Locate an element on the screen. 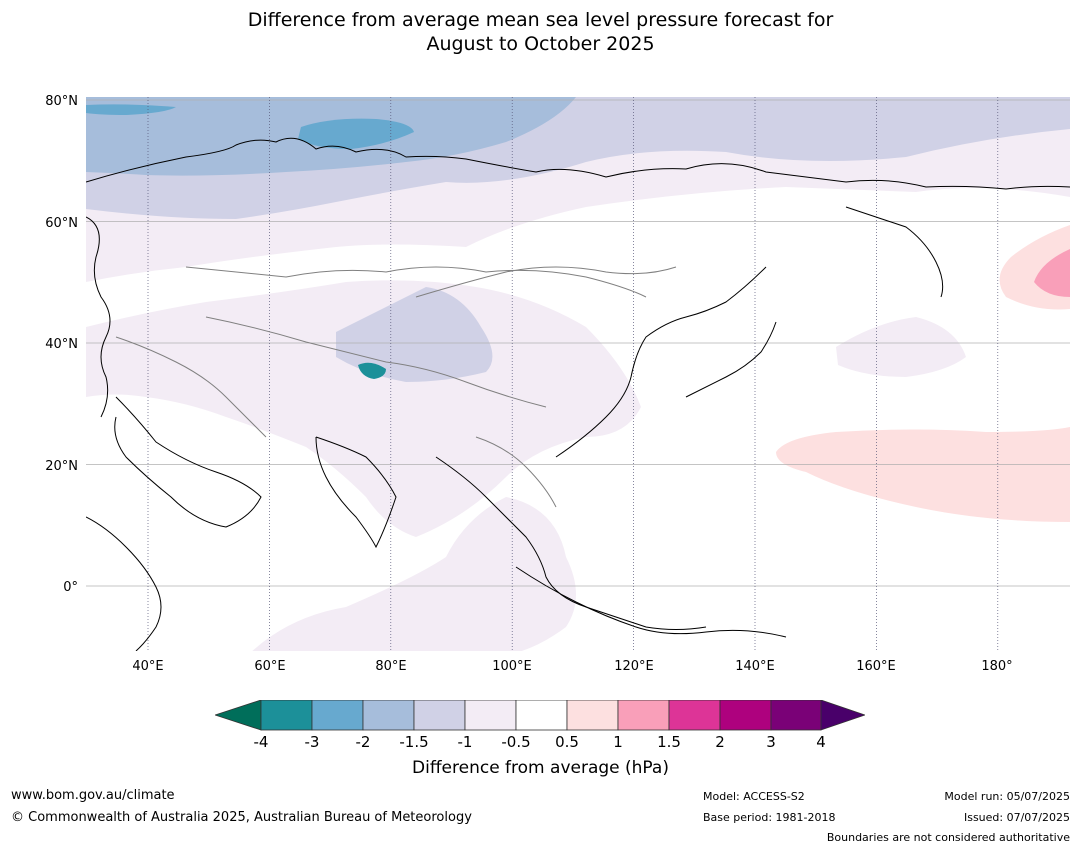  border-central-asia is located at coordinates (416, 282).